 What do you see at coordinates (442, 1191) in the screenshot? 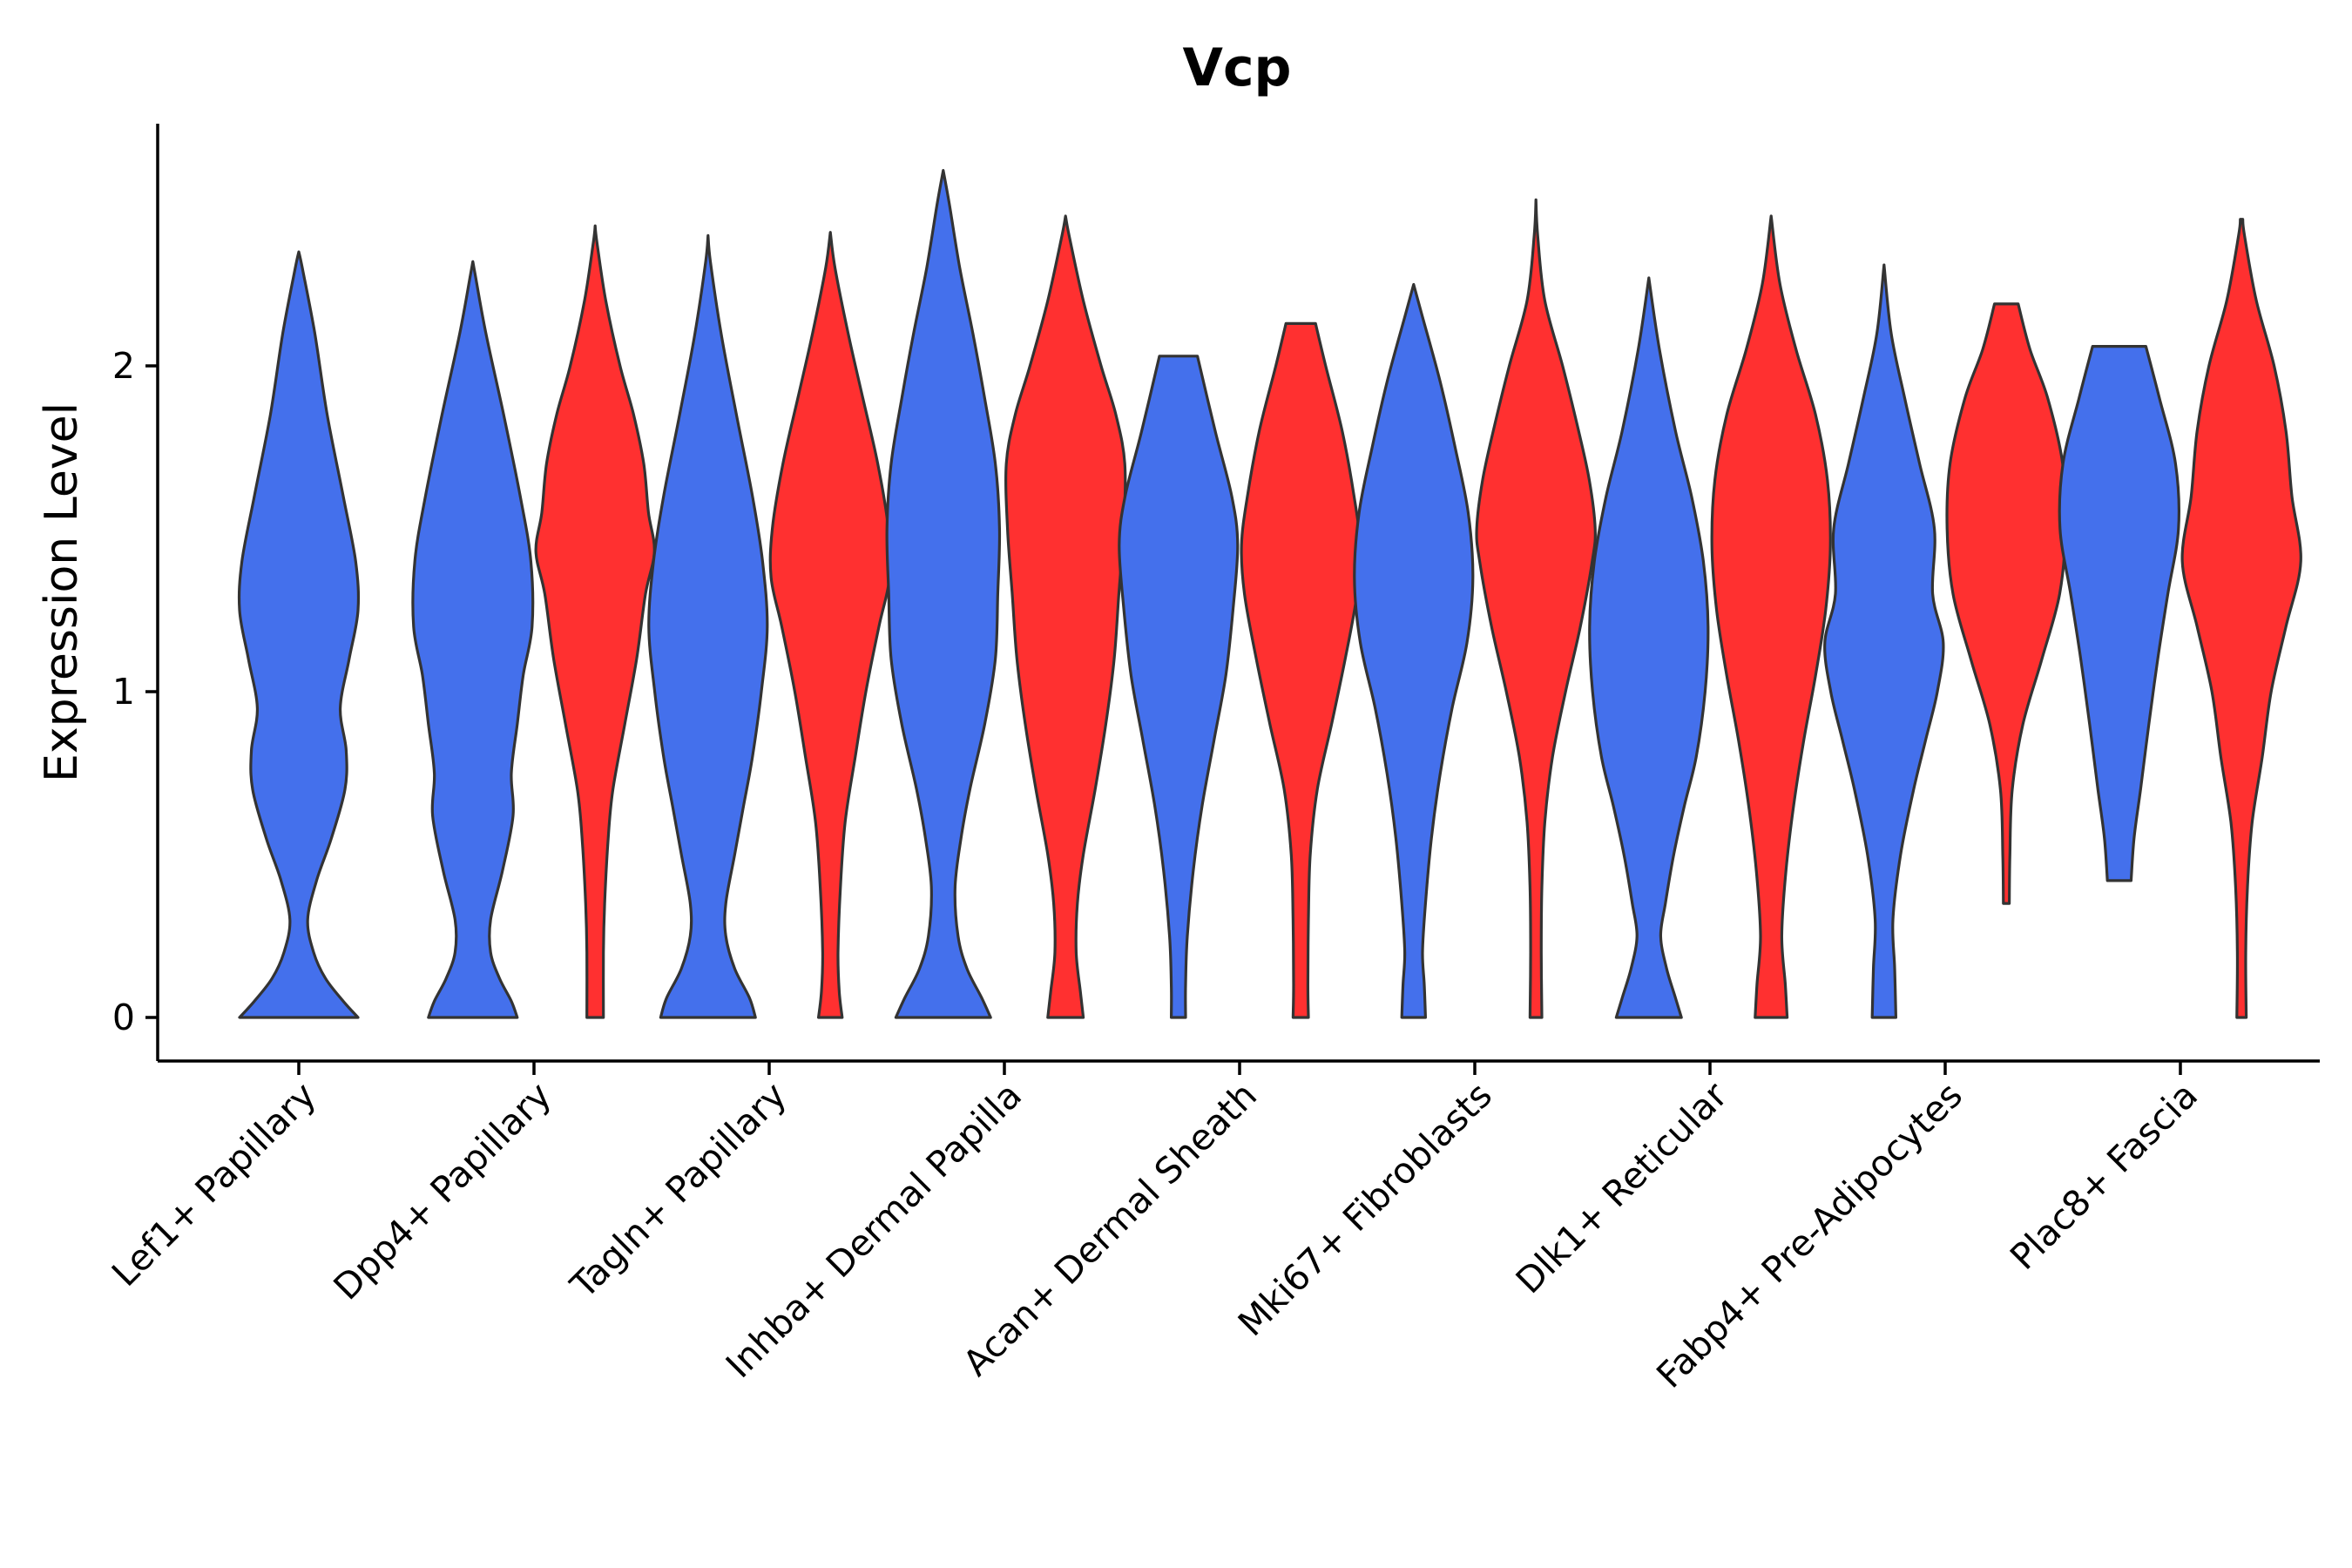
I see `x-tick-label: Dpp4+ Papillary` at bounding box center [442, 1191].